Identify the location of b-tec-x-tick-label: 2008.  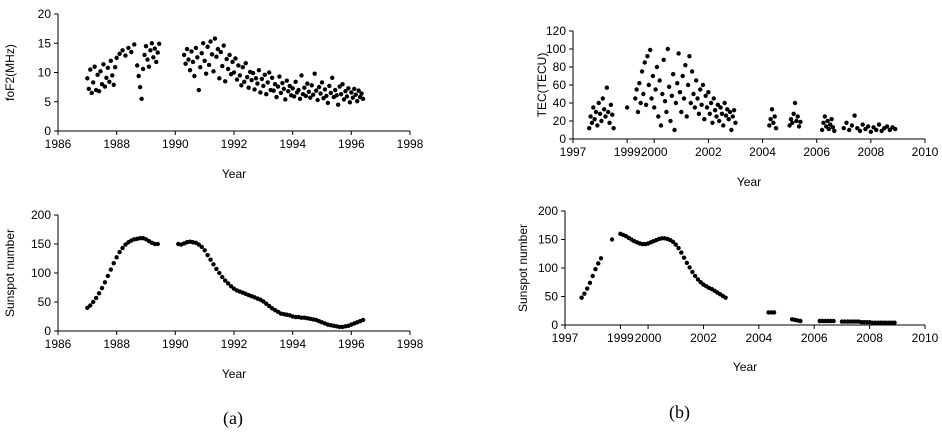
(870, 152).